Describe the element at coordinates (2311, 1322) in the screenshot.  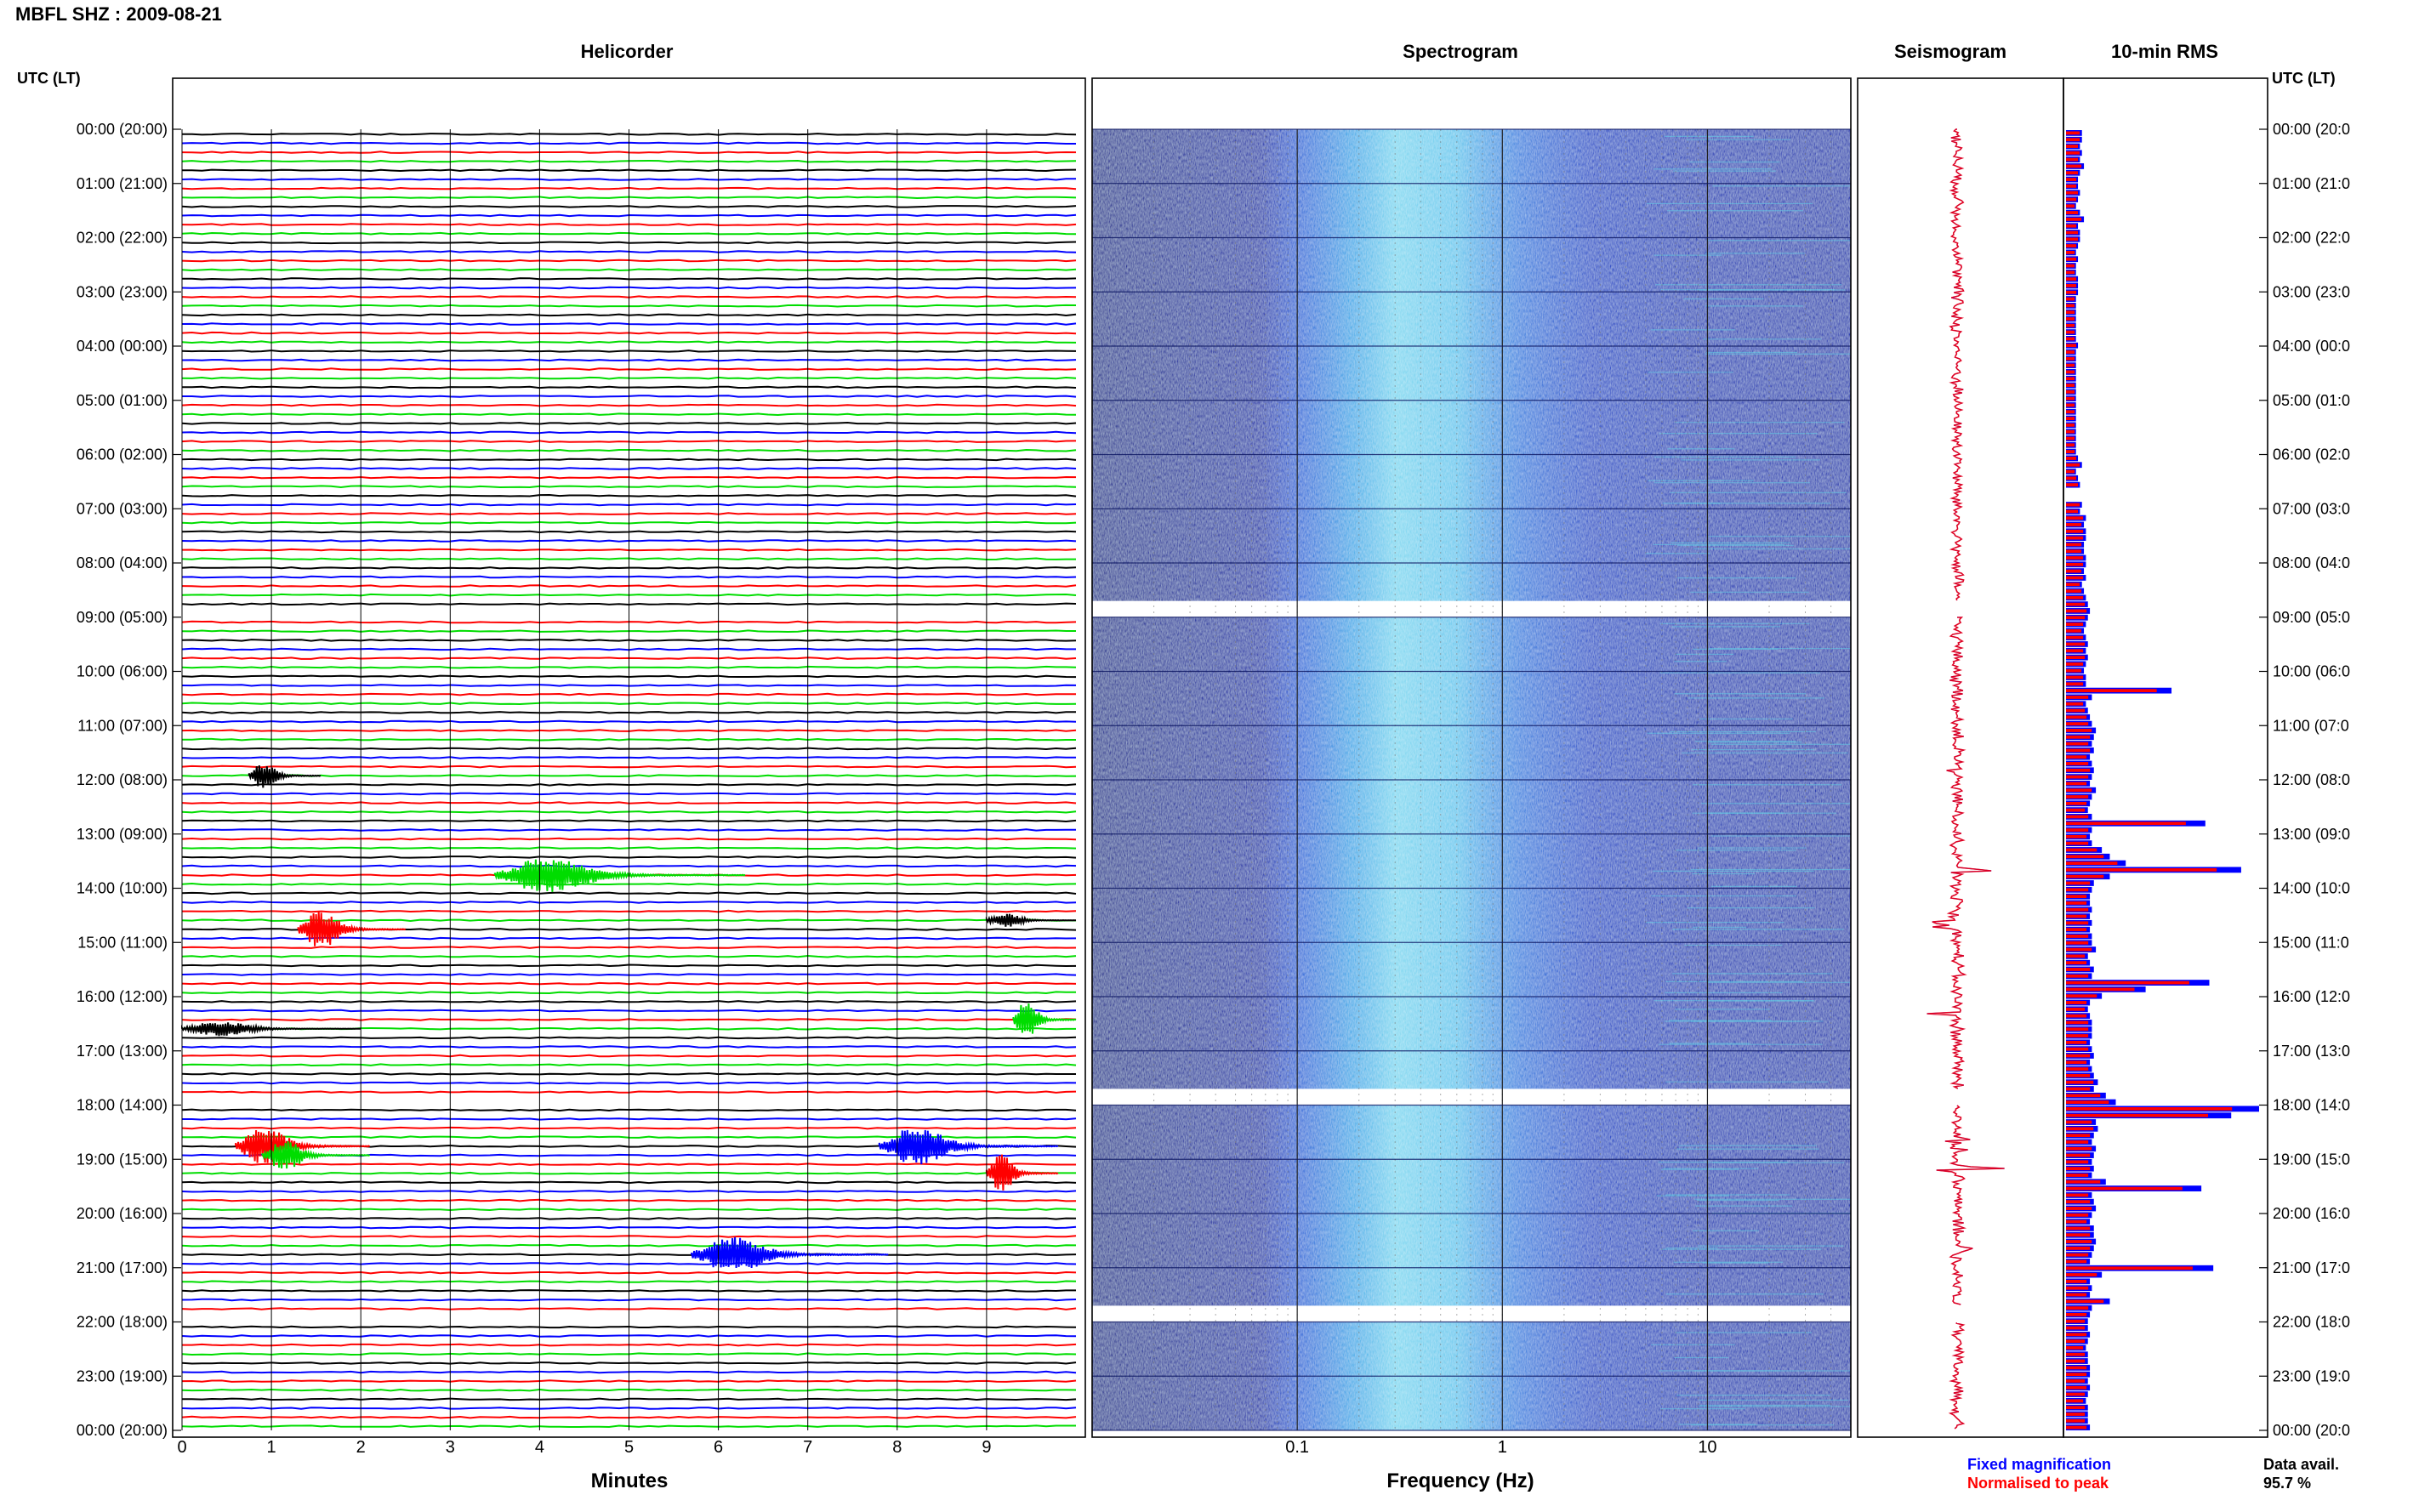
I see `right-time-label: 22:00 (18:0` at that location.